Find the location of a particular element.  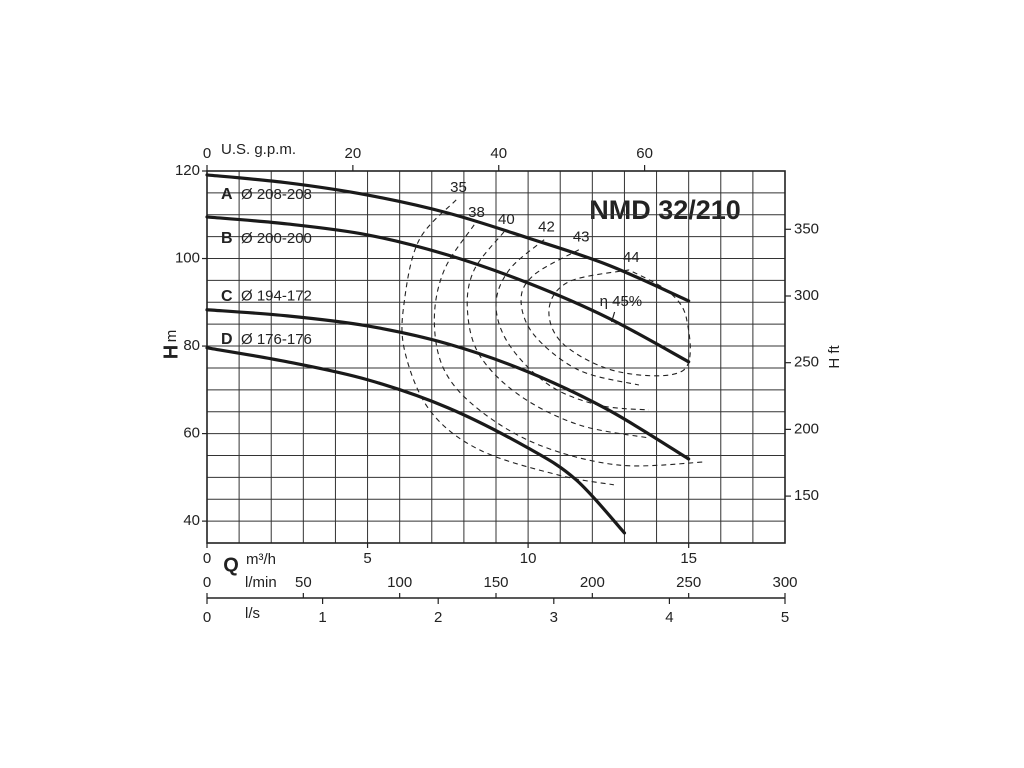

lmin-tick-label: 150 is located at coordinates (495, 582).